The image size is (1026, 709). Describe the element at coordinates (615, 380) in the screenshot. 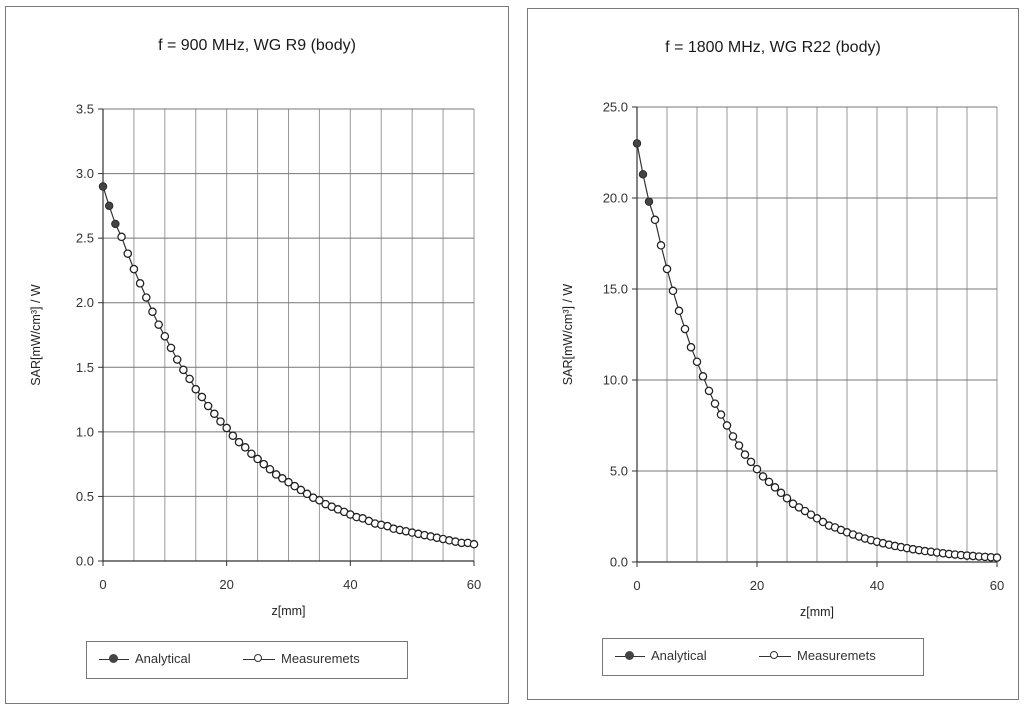

I see `y-tick-label: 10.0` at that location.